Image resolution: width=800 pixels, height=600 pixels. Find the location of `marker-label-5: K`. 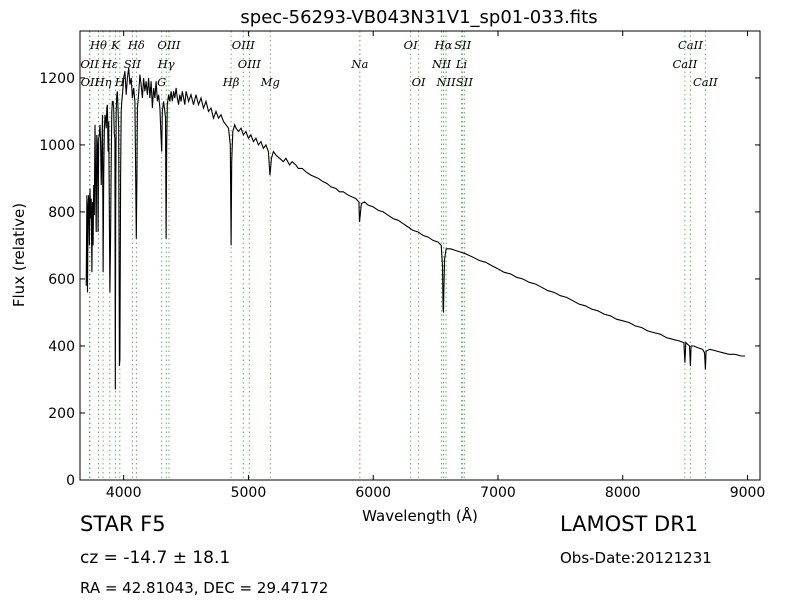

marker-label-5: K is located at coordinates (115, 45).